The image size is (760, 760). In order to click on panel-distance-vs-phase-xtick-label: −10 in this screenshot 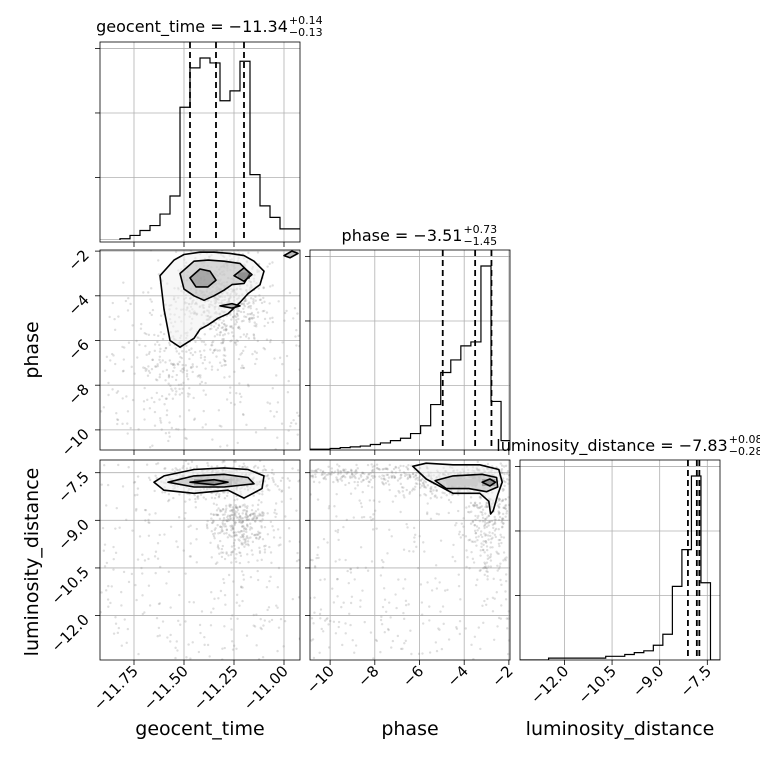, I will do `click(320, 679)`.